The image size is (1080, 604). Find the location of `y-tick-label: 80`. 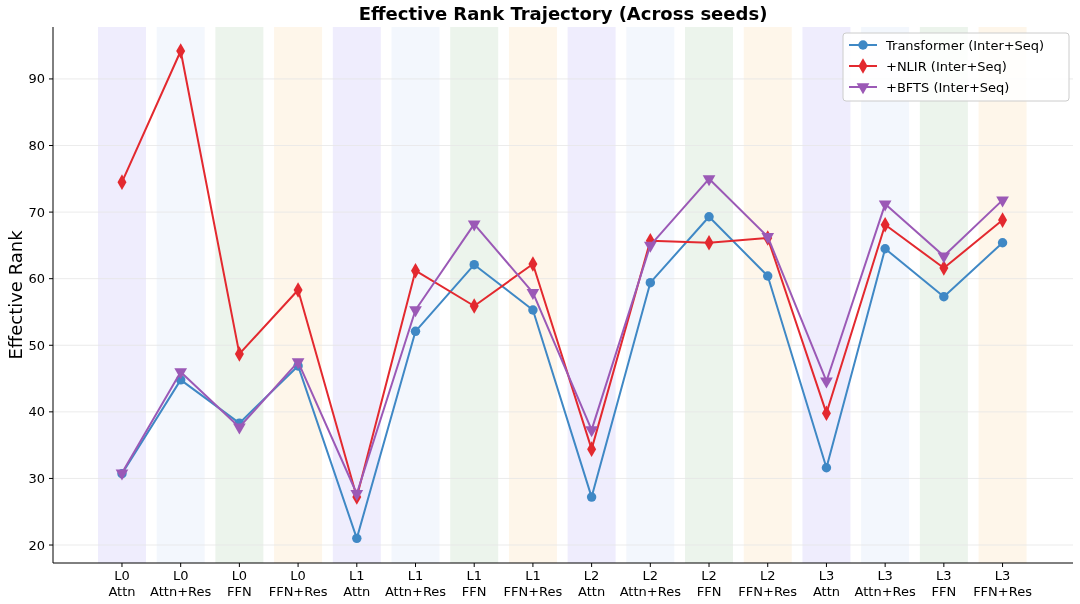

y-tick-label: 80 is located at coordinates (36, 146).